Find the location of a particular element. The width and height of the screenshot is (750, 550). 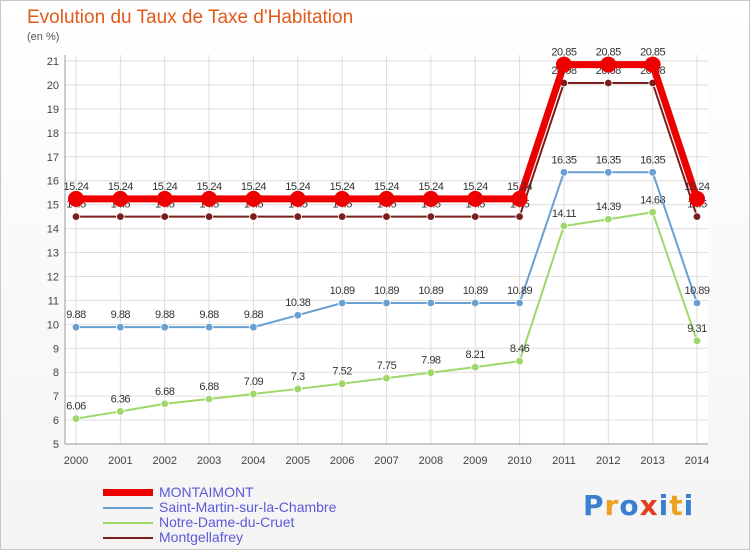

y-tick-label: 19 is located at coordinates (53, 110).